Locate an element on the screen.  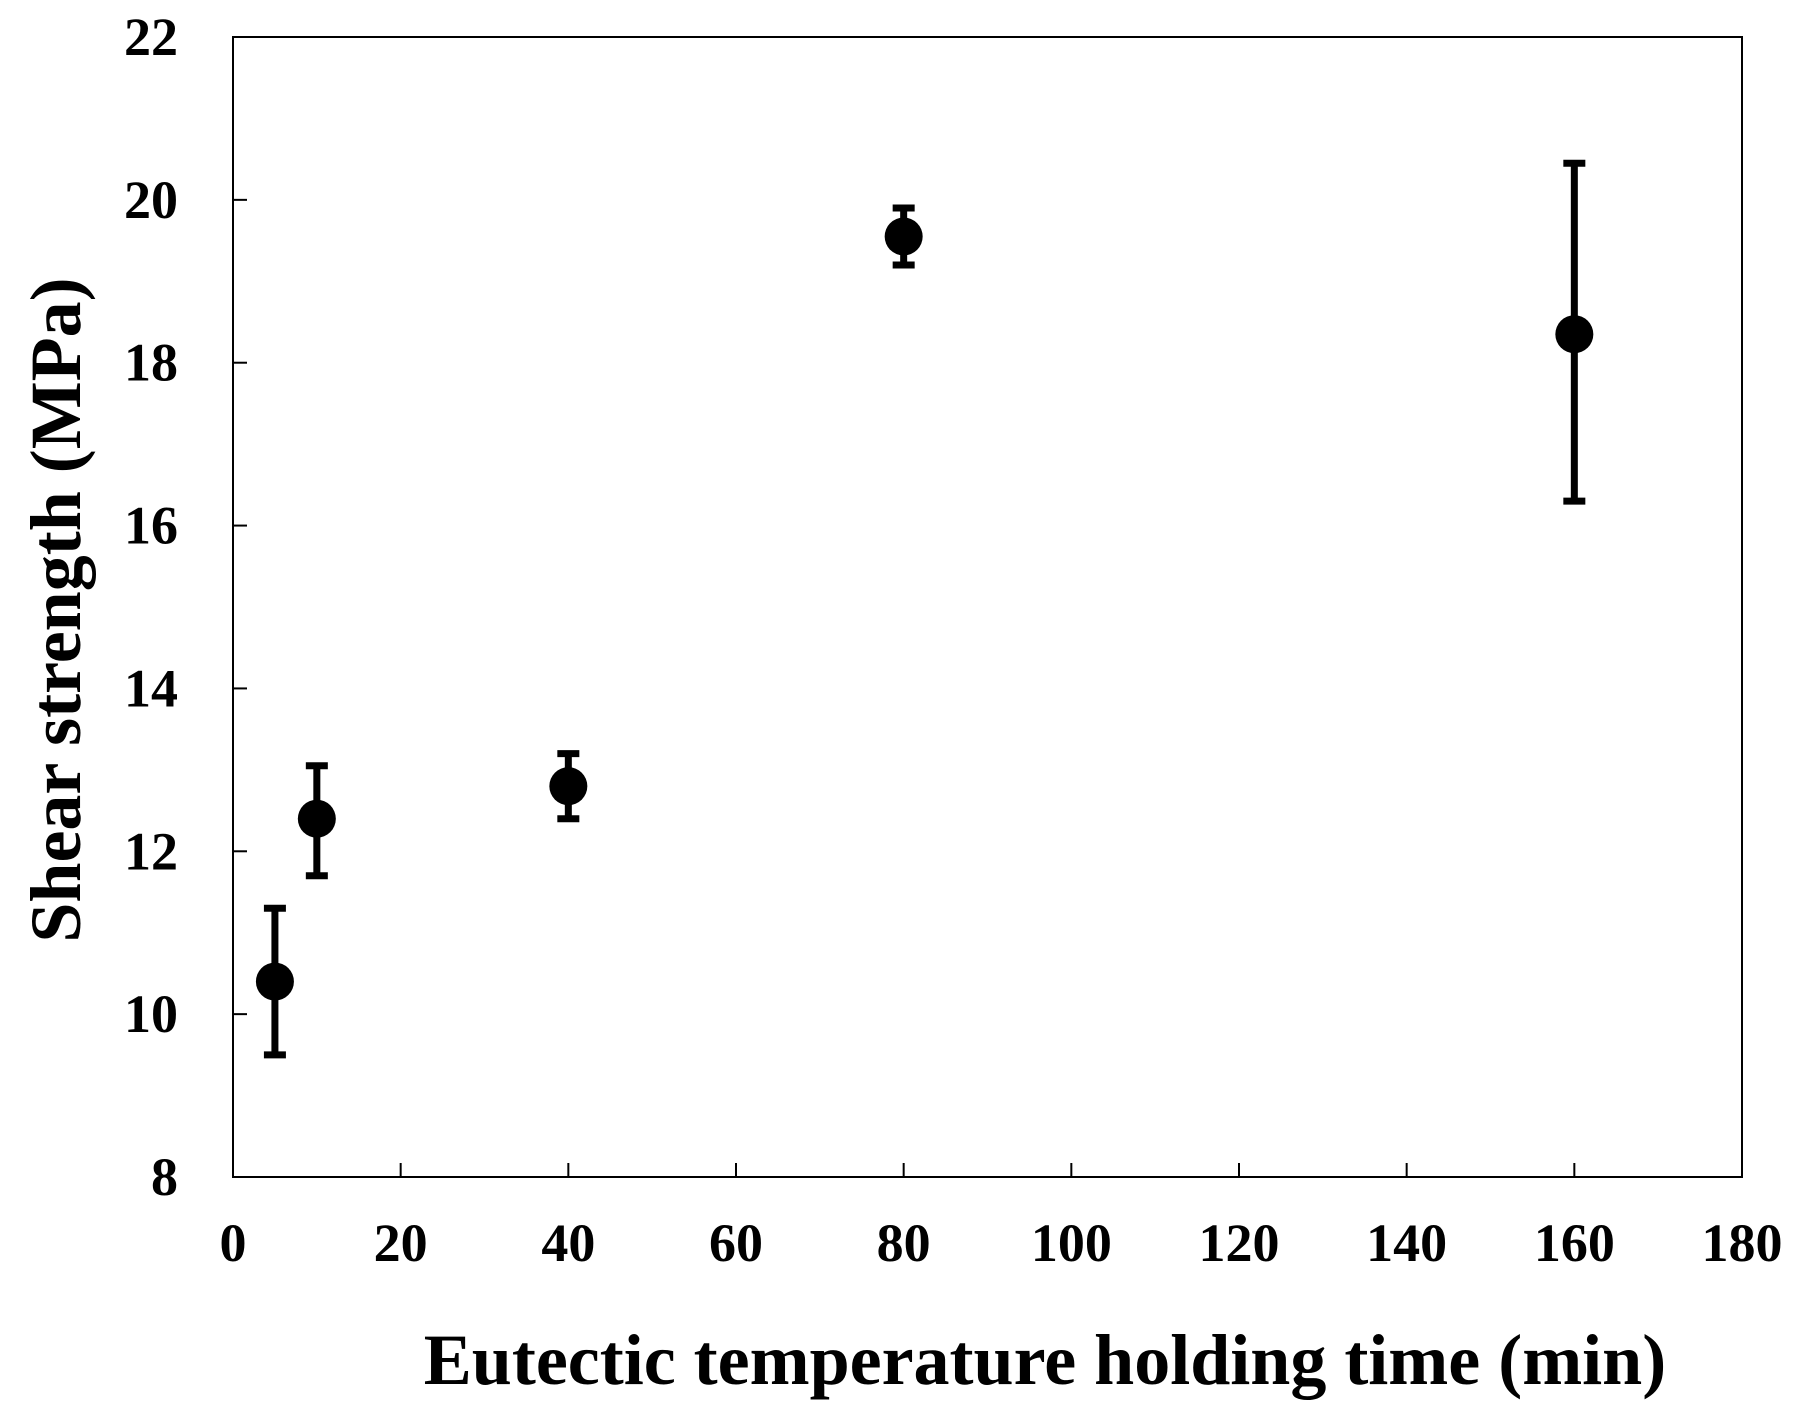
y-tick-label: 18 is located at coordinates (151, 363).